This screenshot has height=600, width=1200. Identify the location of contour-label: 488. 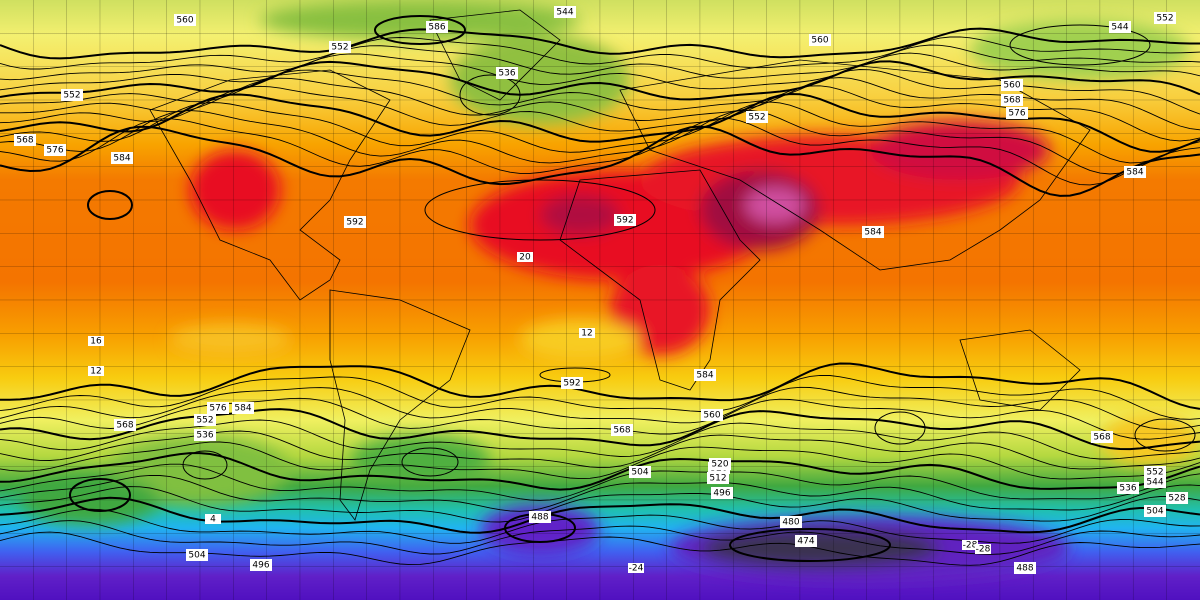
(539, 518).